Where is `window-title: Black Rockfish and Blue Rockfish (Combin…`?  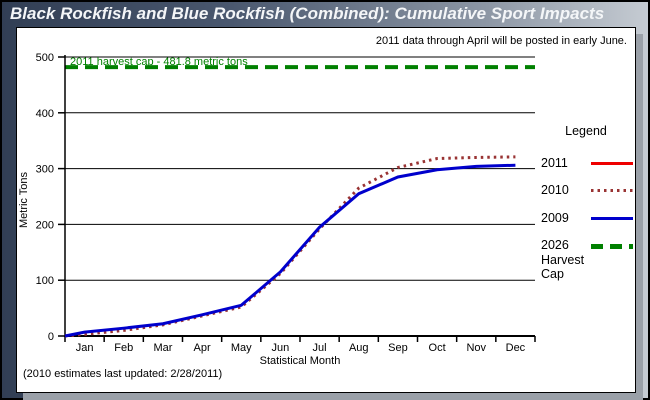 window-title: Black Rockfish and Blue Rockfish (Combin… is located at coordinates (307, 13).